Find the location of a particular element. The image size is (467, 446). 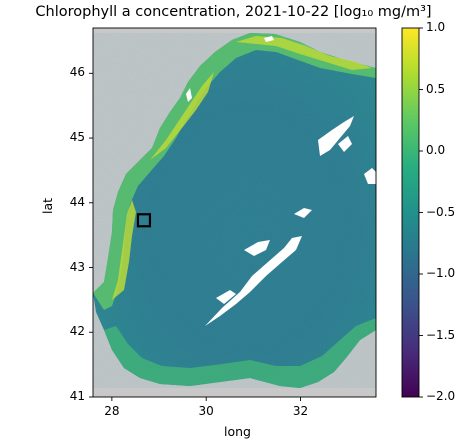

y-tick-label: 41 is located at coordinates (77, 396).